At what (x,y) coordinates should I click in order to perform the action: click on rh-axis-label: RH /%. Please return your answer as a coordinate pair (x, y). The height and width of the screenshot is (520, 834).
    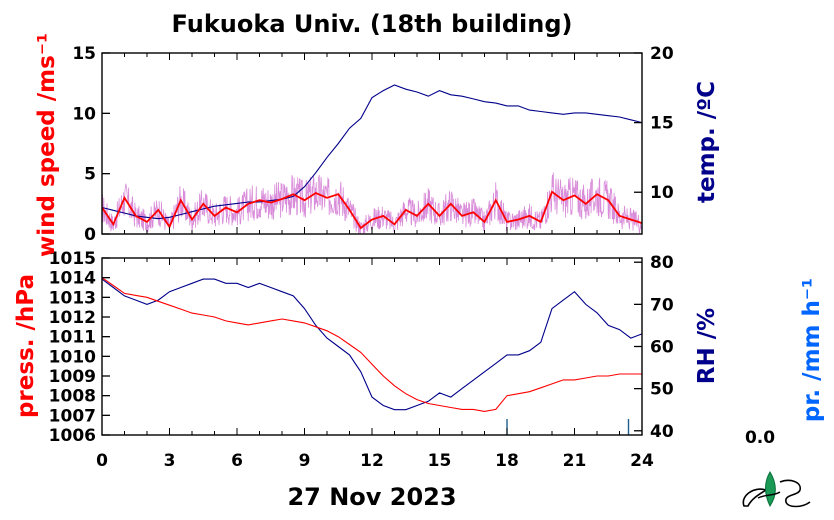
    Looking at the image, I should click on (707, 346).